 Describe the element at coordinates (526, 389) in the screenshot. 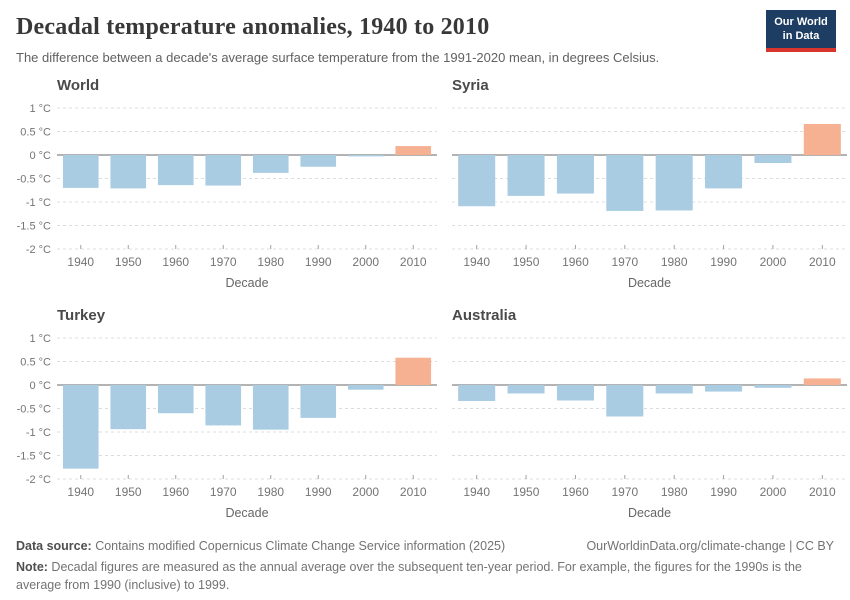

I see `bar-australia-1950` at that location.